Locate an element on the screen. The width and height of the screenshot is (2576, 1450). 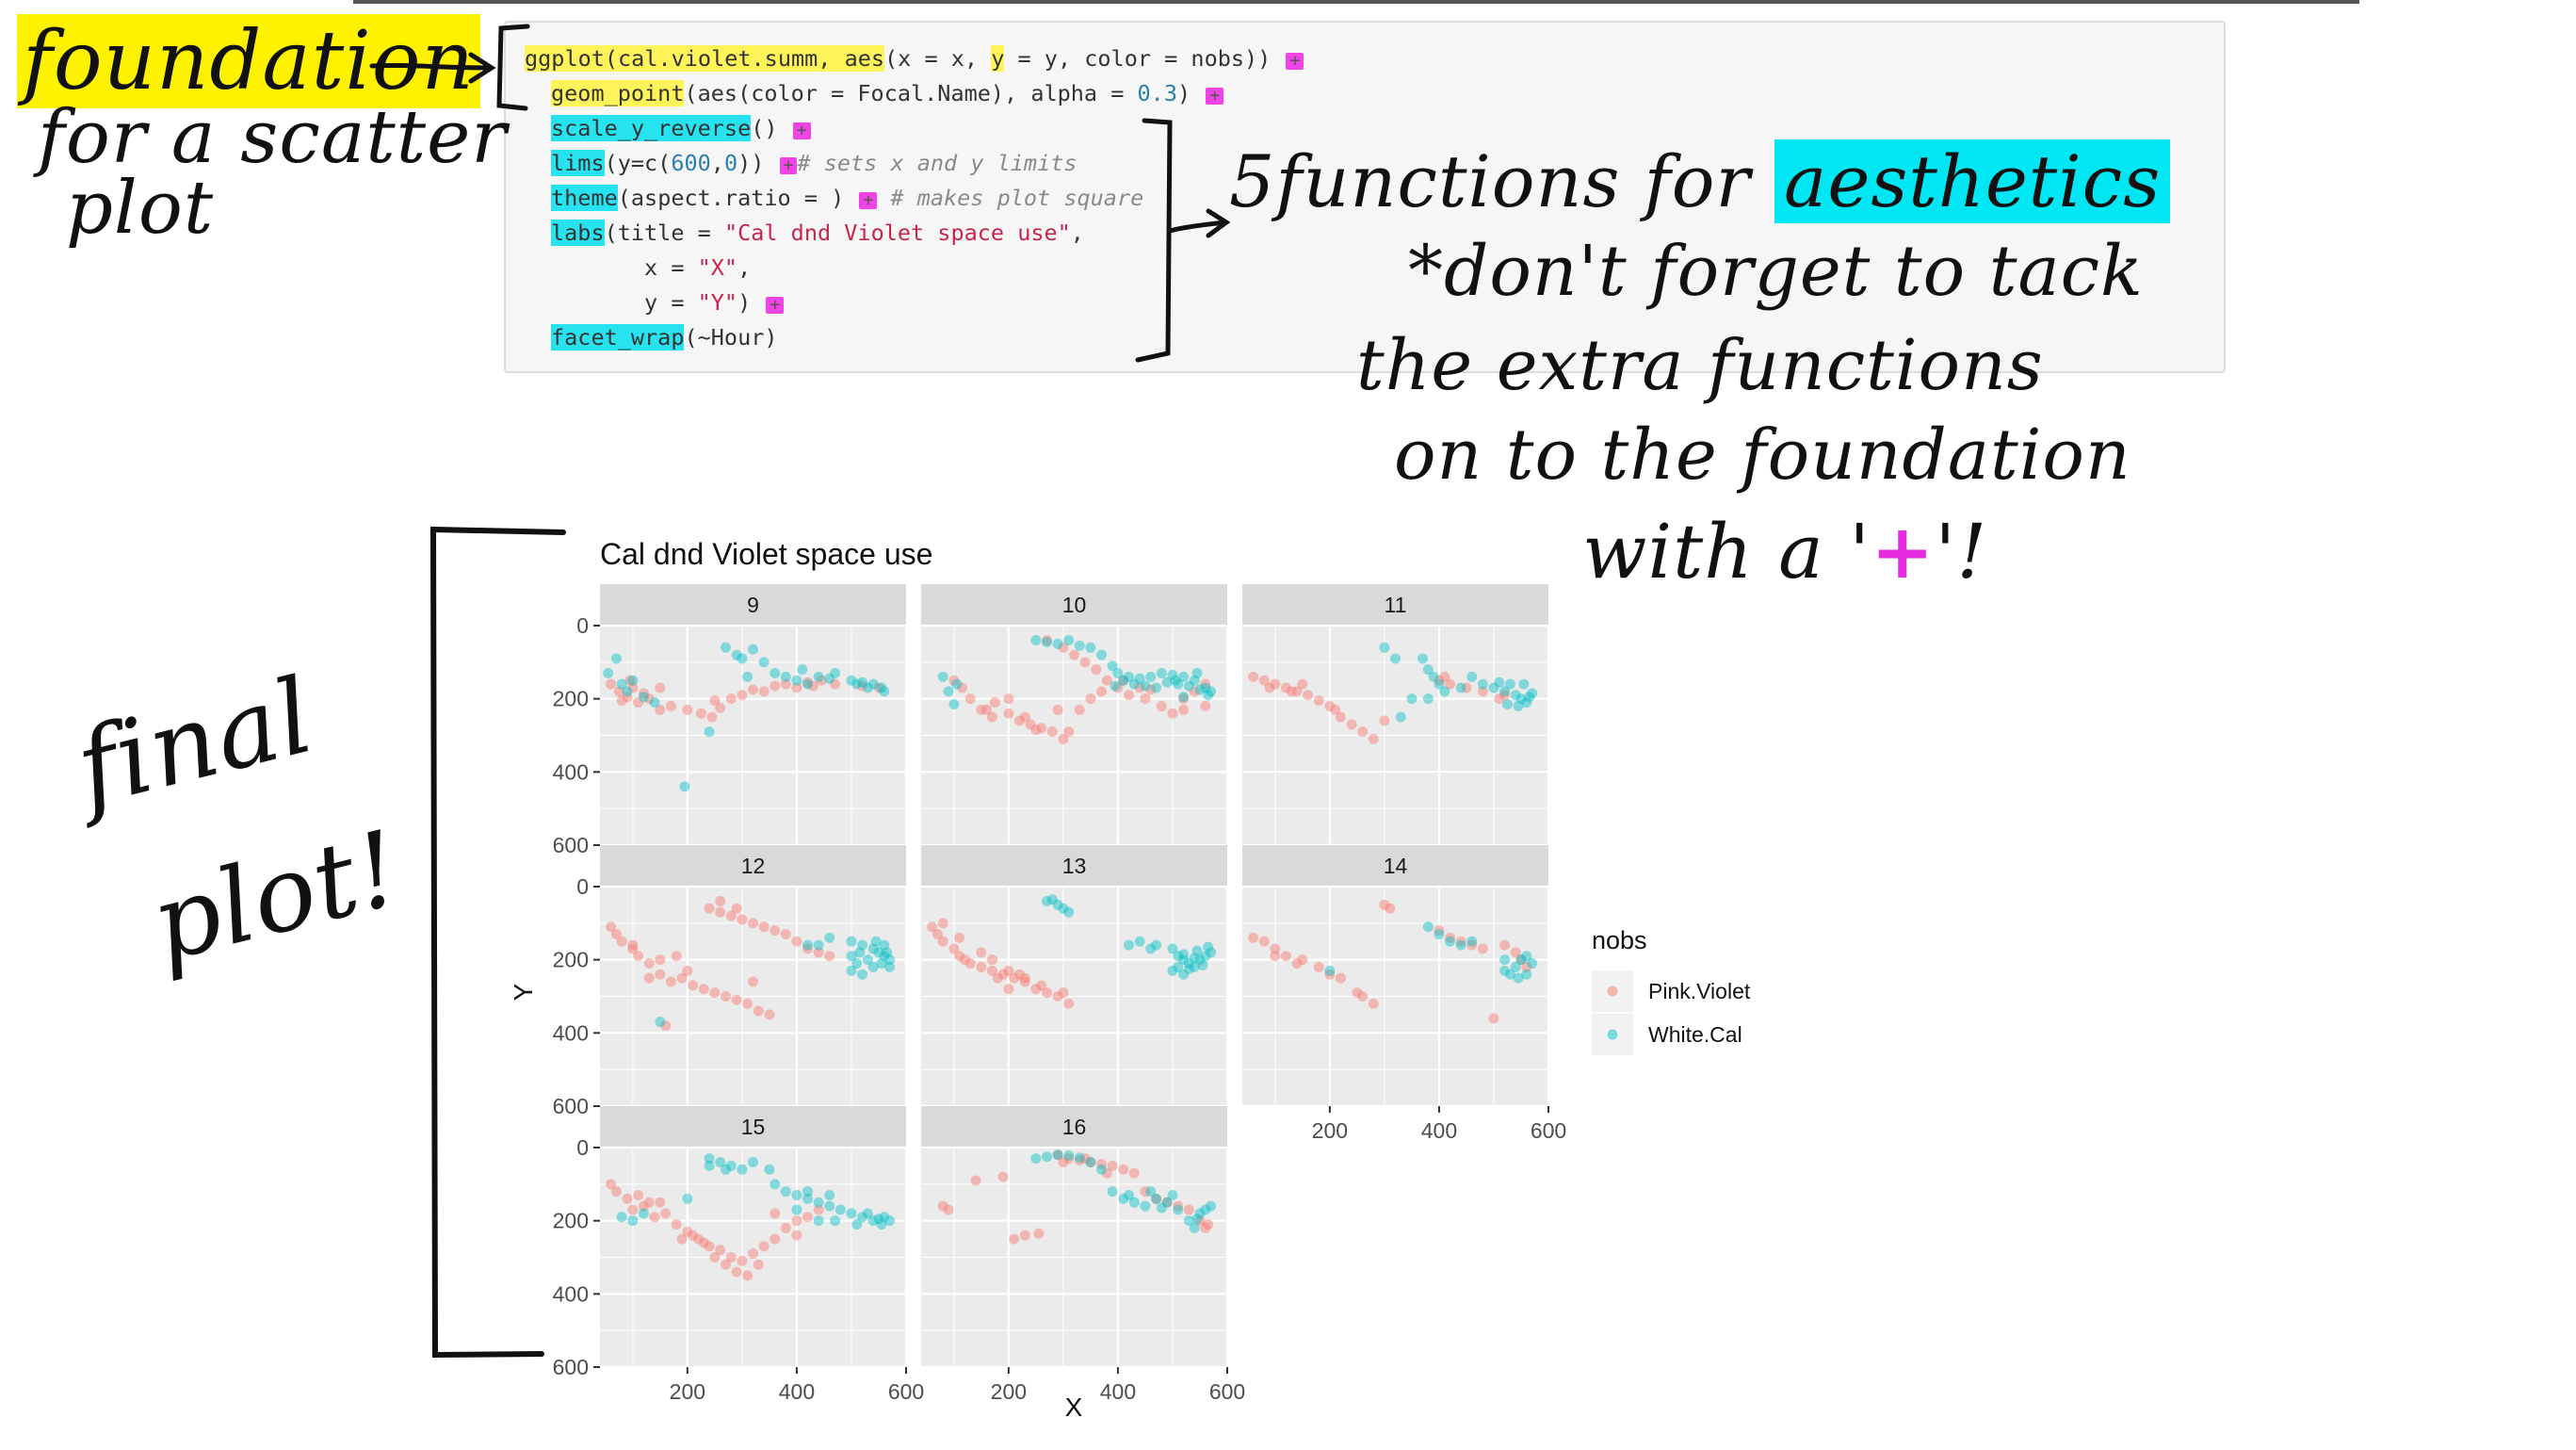
y-tick-label: 0 is located at coordinates (582, 886).